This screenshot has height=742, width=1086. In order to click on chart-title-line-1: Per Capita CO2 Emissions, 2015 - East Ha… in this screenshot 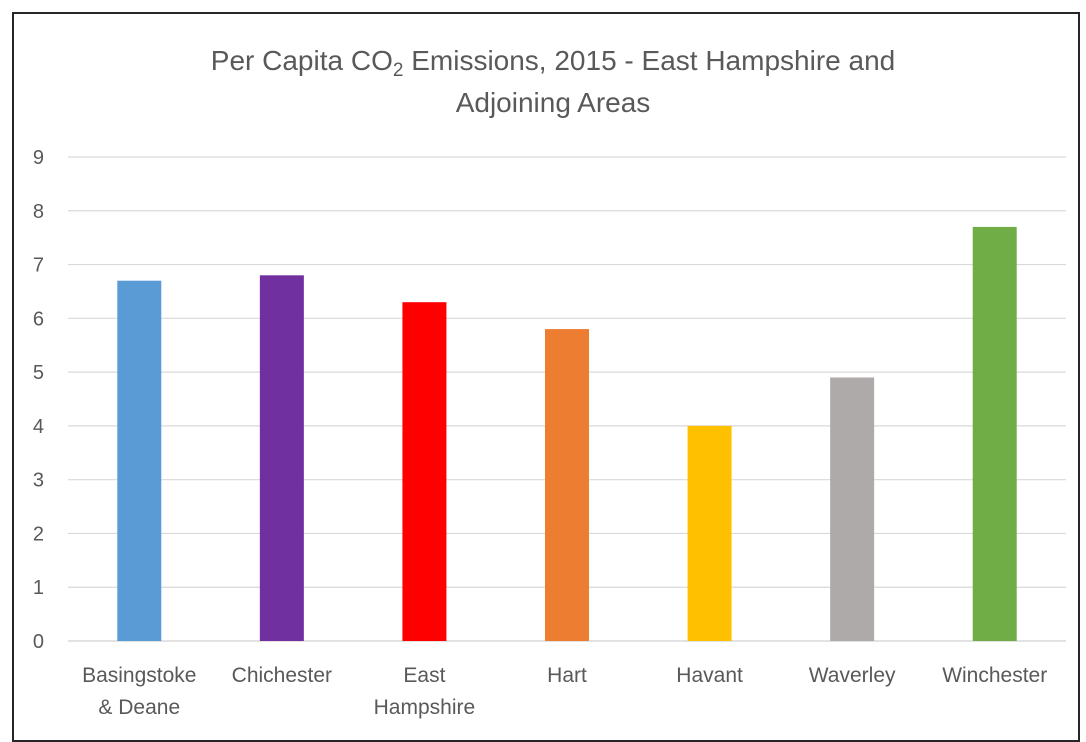, I will do `click(543, 61)`.